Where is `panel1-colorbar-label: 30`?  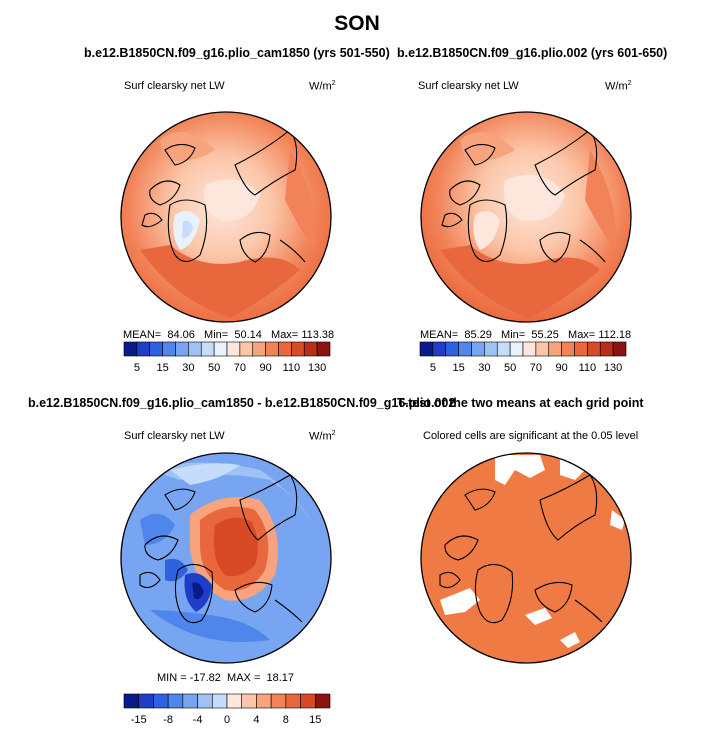 panel1-colorbar-label: 30 is located at coordinates (188, 368).